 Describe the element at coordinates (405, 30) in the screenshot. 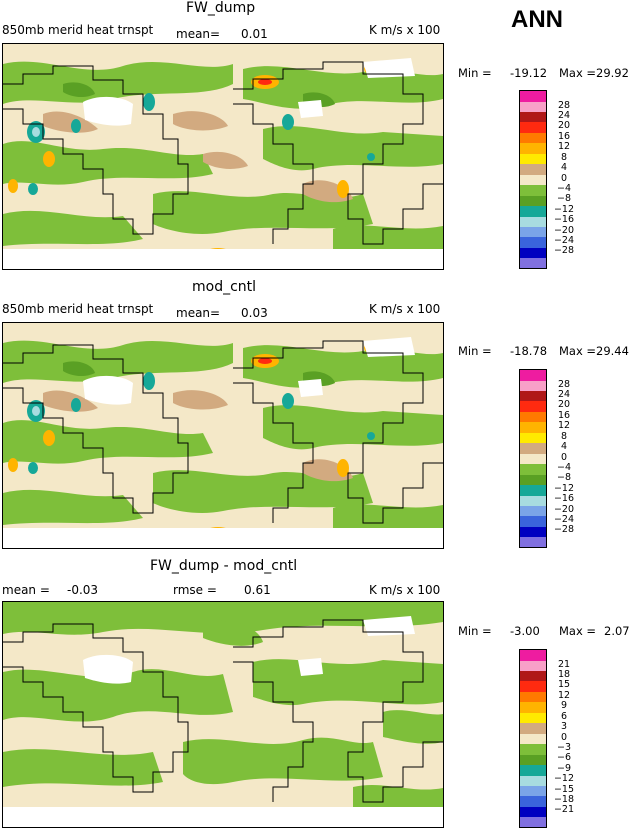

I see `panel1-units: K m/s x 100` at that location.